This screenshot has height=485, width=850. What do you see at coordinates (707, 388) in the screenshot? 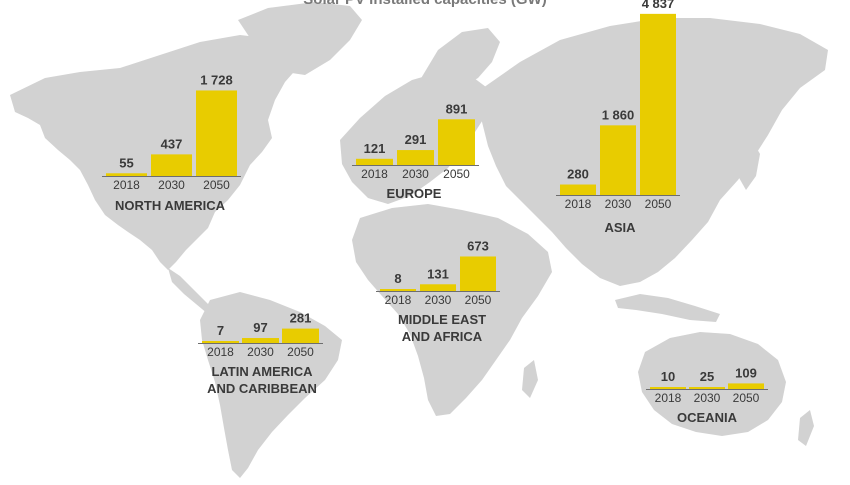
I see `bar-oceania-2030` at bounding box center [707, 388].